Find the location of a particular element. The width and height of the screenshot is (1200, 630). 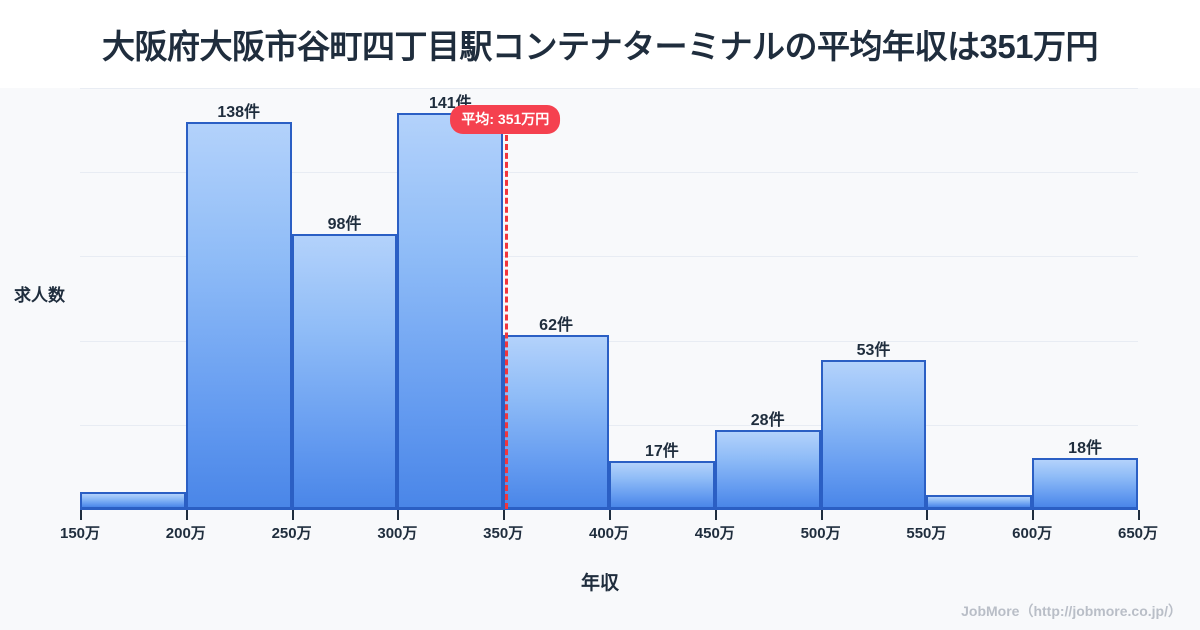

bar-value-label: 18件 is located at coordinates (1085, 449).